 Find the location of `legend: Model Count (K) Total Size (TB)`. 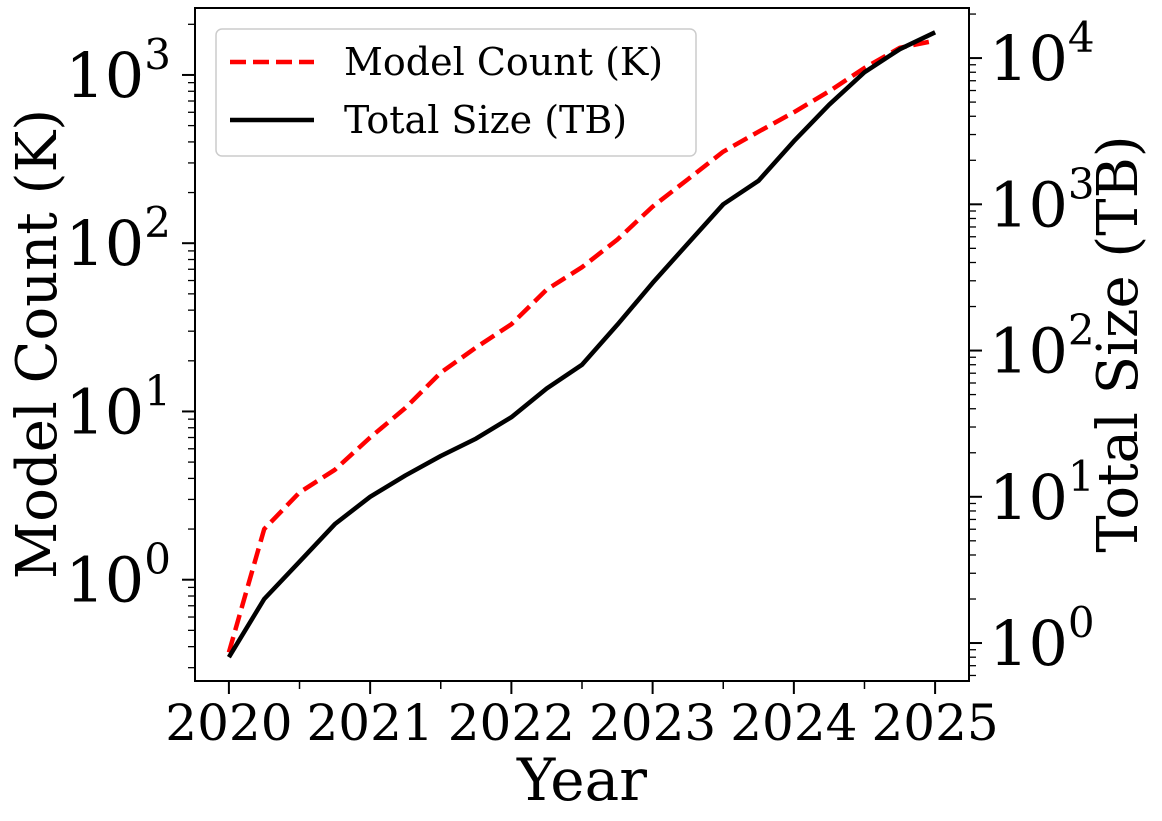

legend: Model Count (K) Total Size (TB) is located at coordinates (456, 92).